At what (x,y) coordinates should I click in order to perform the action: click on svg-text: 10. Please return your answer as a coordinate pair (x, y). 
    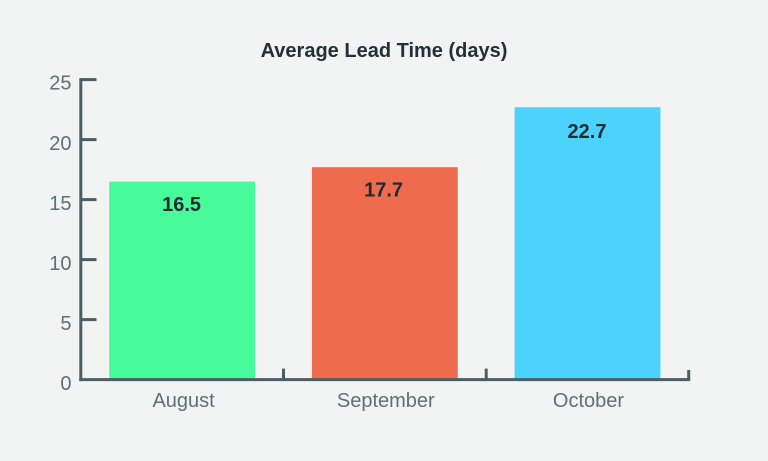
    Looking at the image, I should click on (60, 264).